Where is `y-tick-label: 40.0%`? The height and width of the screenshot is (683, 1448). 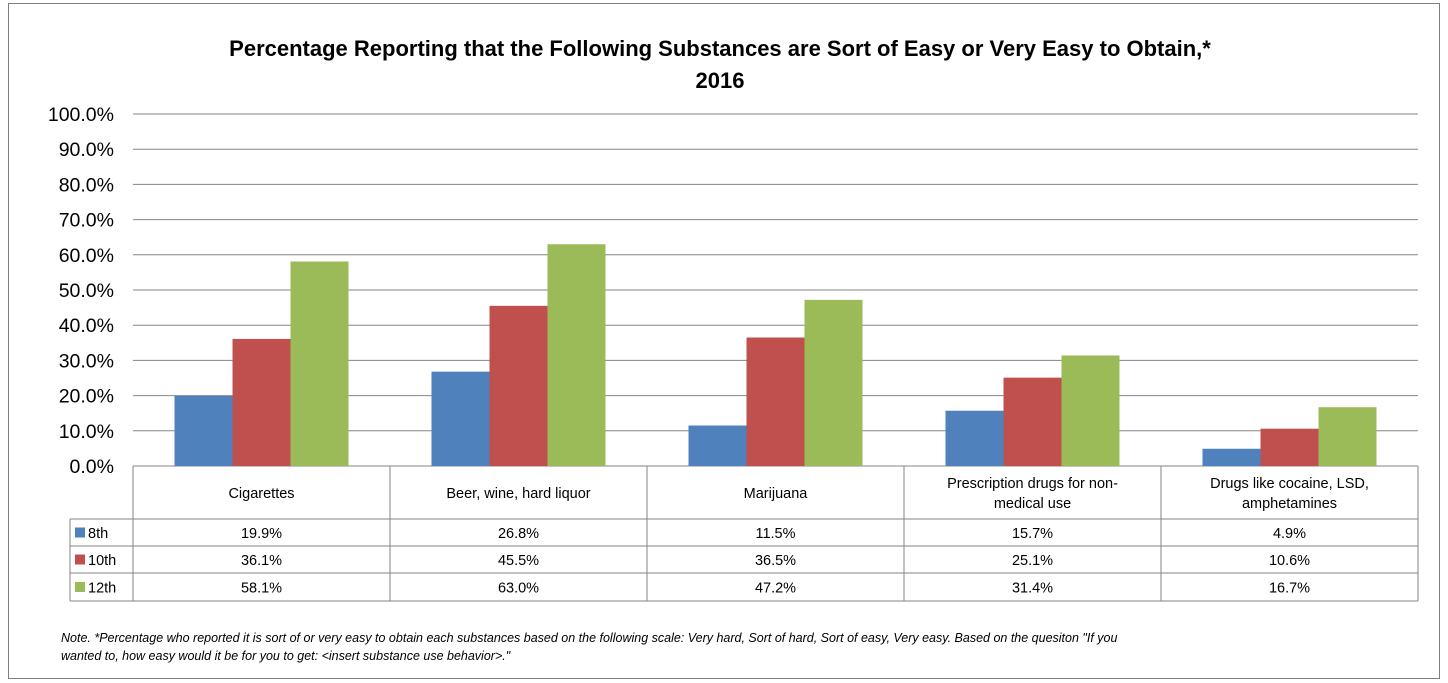
y-tick-label: 40.0% is located at coordinates (86, 326).